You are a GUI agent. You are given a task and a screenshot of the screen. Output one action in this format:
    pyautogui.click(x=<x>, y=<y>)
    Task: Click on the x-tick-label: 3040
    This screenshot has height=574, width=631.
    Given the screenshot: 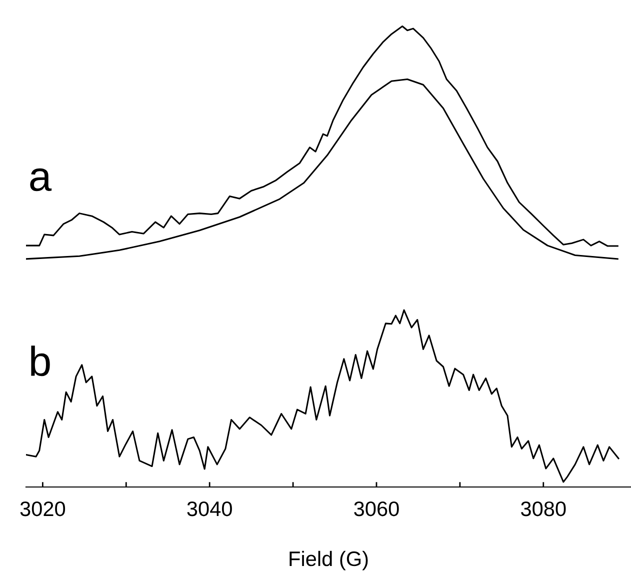 What is the action you would take?
    pyautogui.click(x=209, y=508)
    